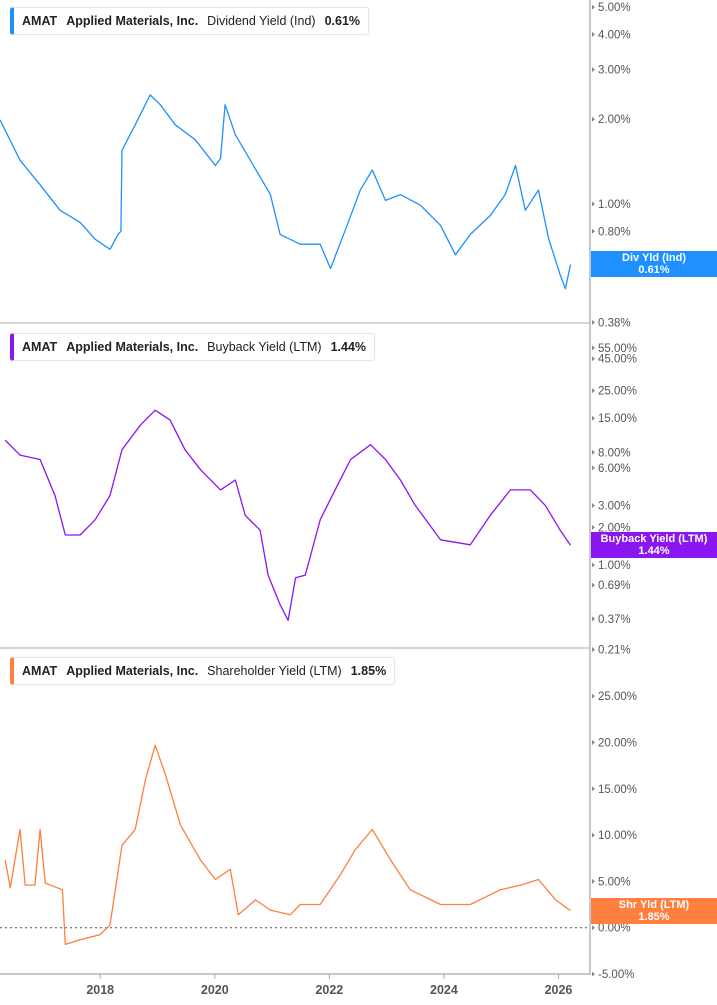 The width and height of the screenshot is (717, 1005). Describe the element at coordinates (614, 323) in the screenshot. I see `y-tick-label: 0.38%` at that location.